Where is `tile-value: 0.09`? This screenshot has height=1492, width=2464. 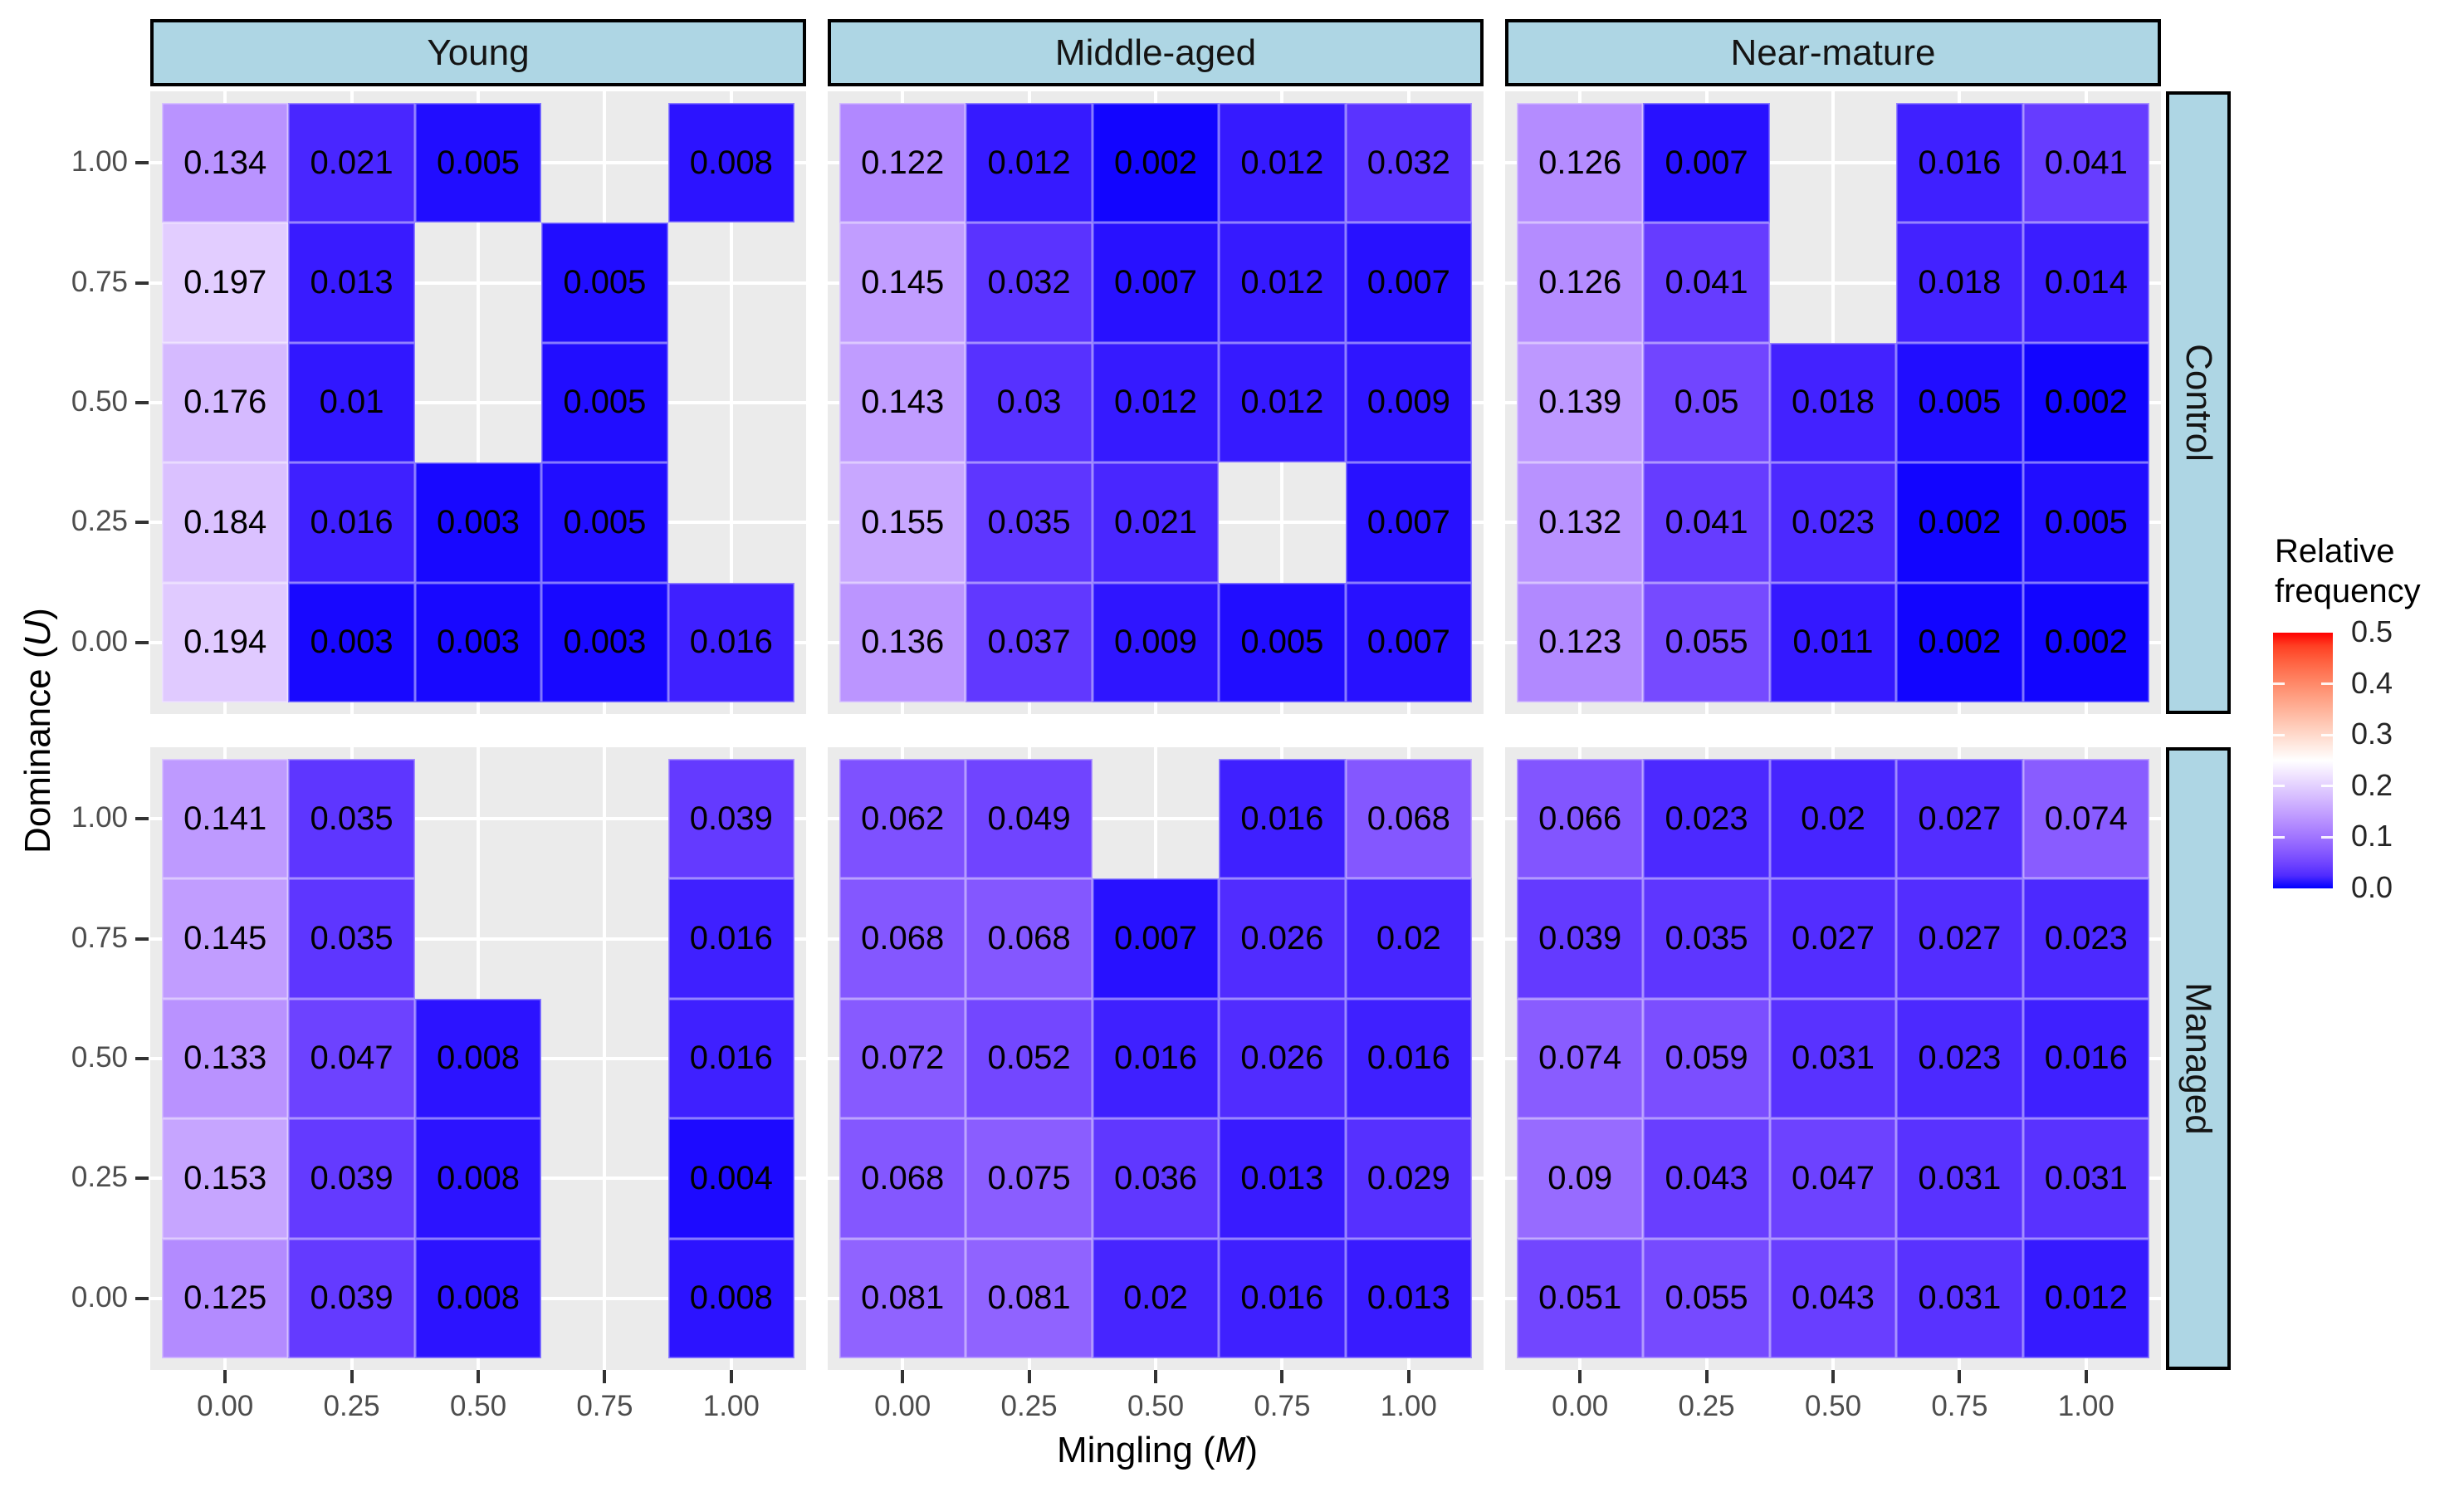 tile-value: 0.09 is located at coordinates (1580, 1177).